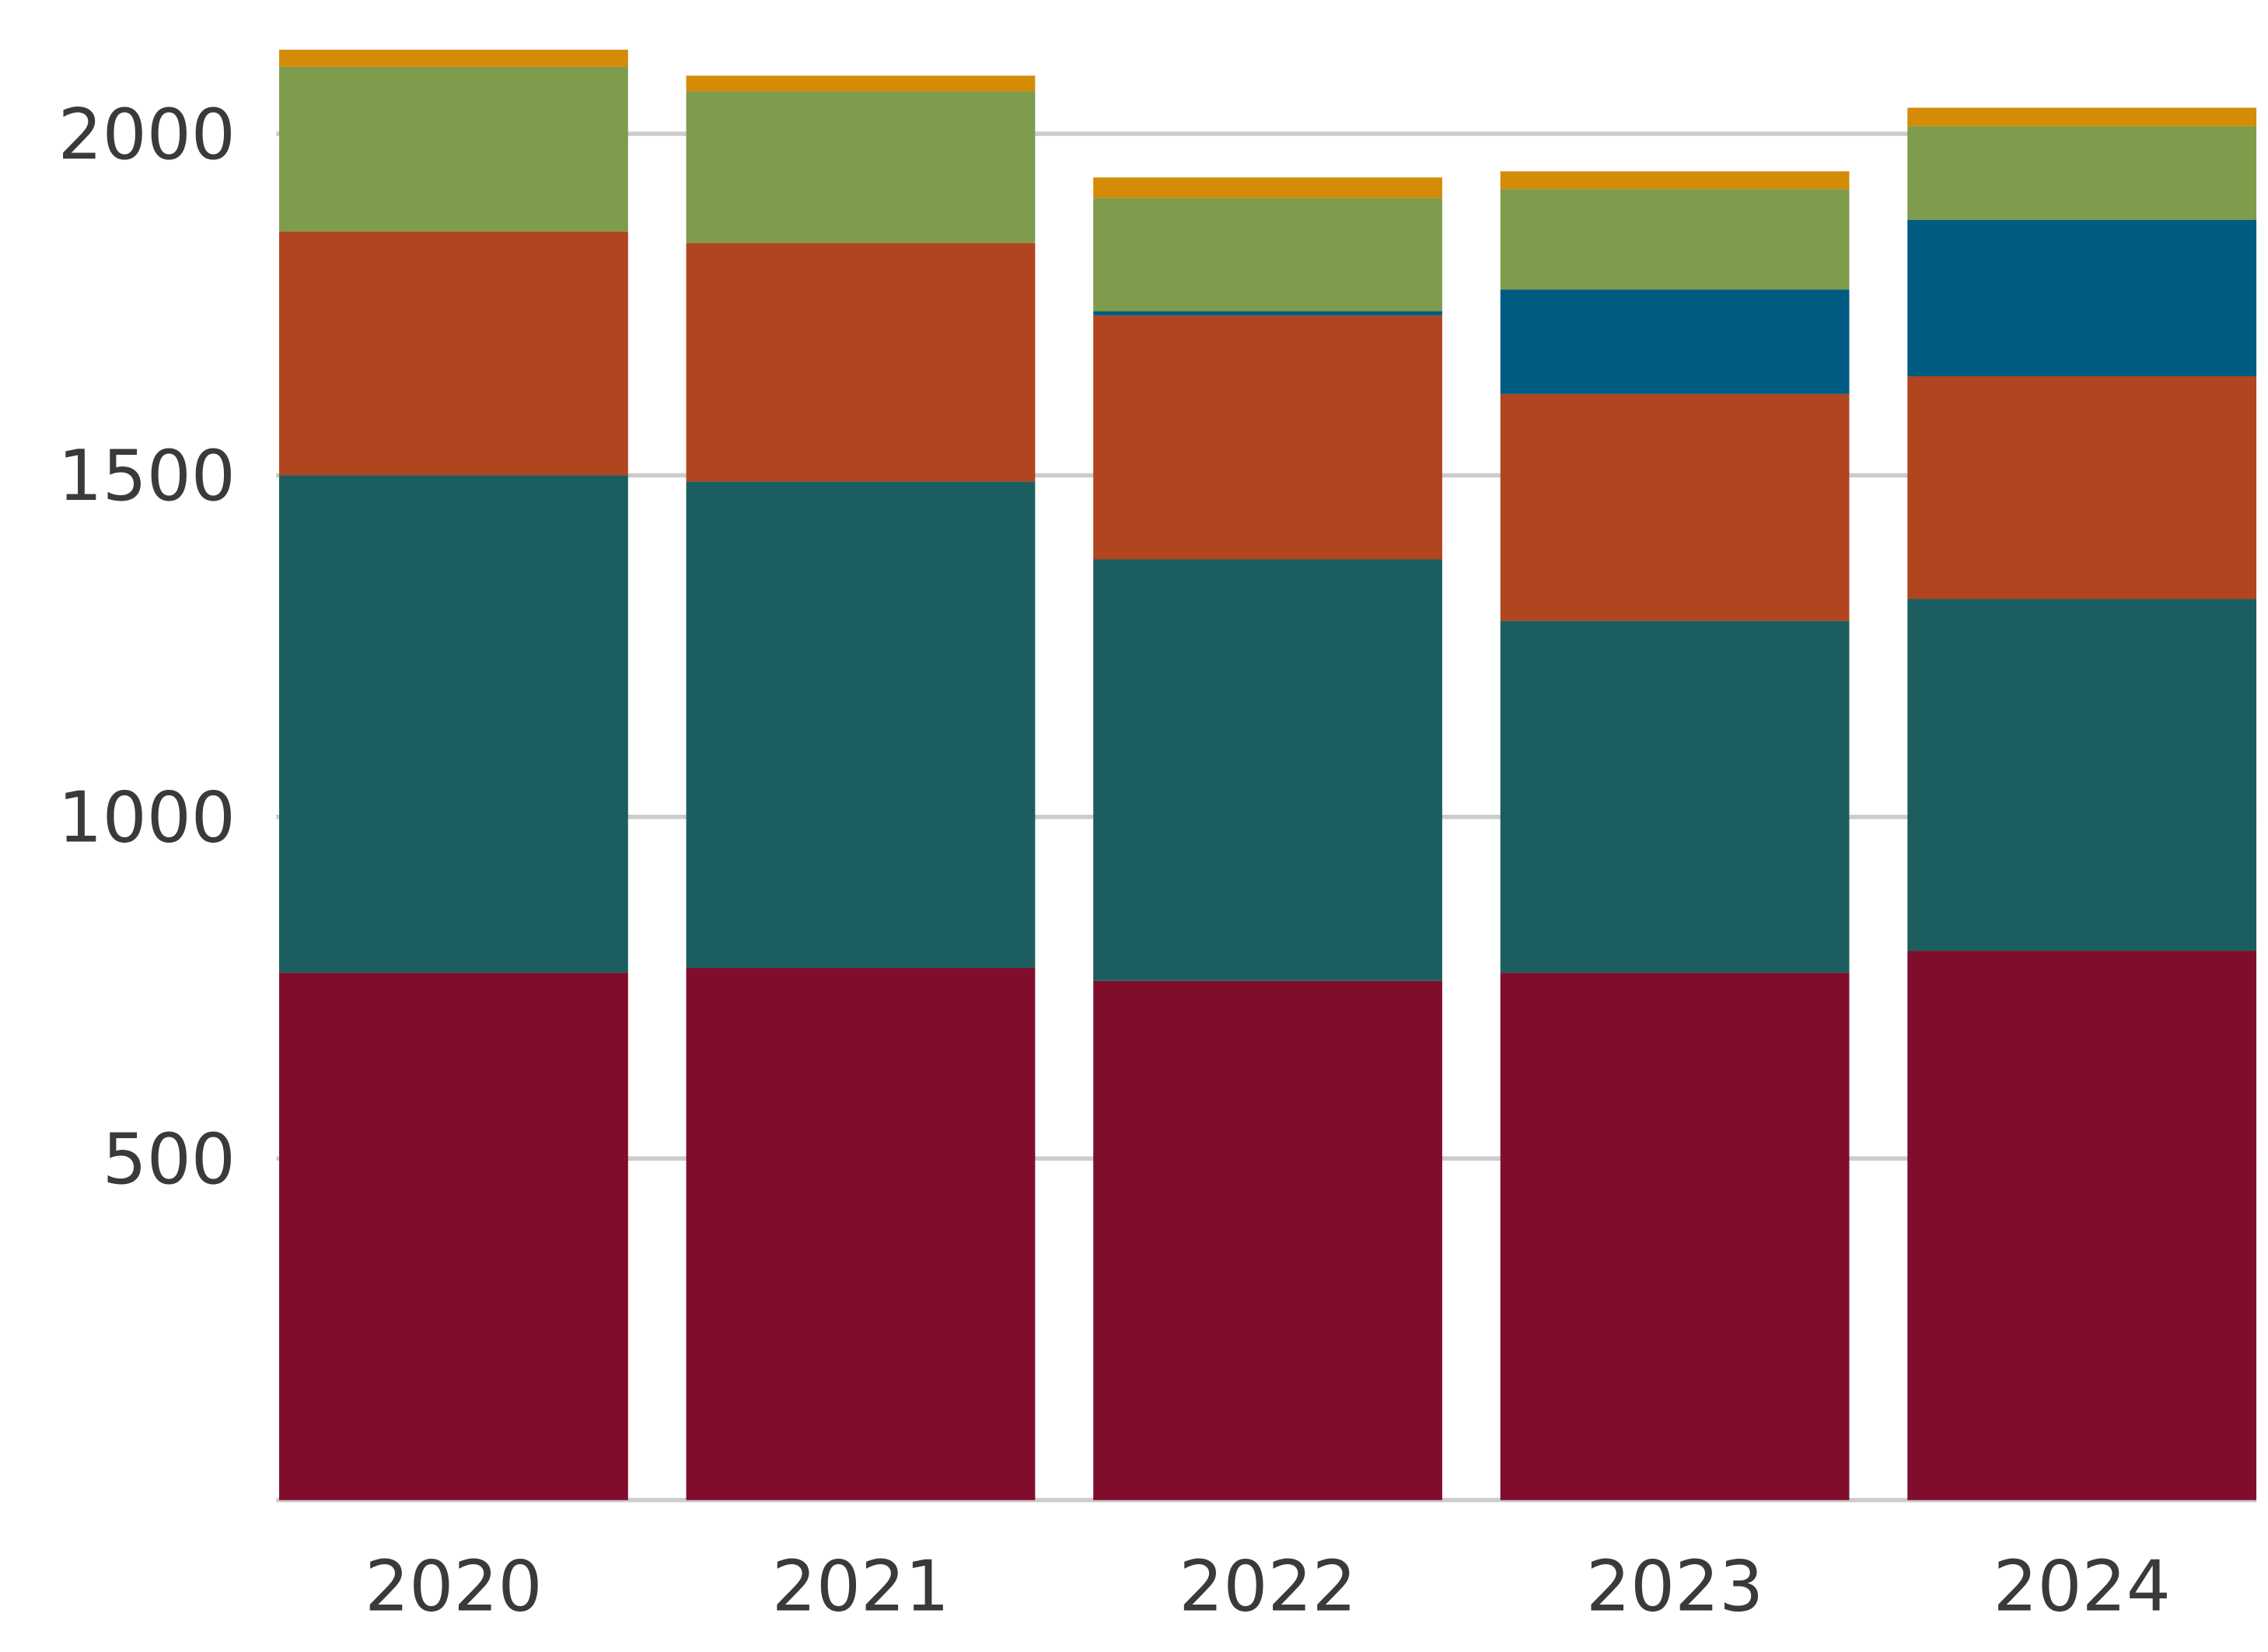  What do you see at coordinates (146, 818) in the screenshot?
I see `y-tick-label: 1000` at bounding box center [146, 818].